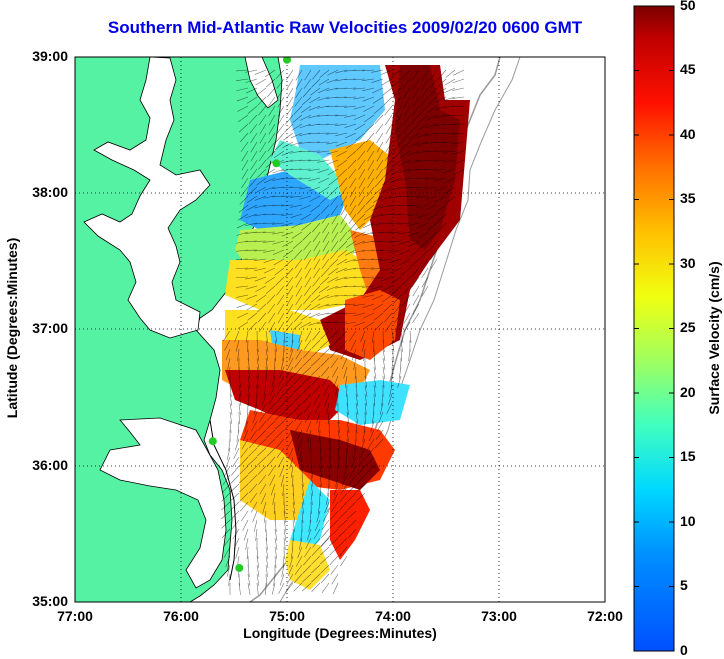 The height and width of the screenshot is (659, 724). Describe the element at coordinates (287, 616) in the screenshot. I see `xtick-label: 75:00` at that location.